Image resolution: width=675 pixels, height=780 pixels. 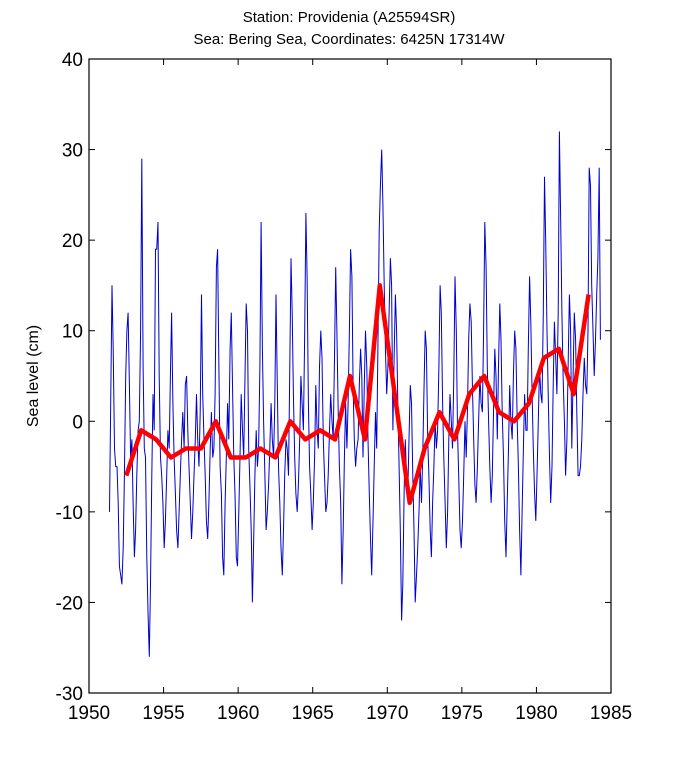 What do you see at coordinates (72, 241) in the screenshot?
I see `y-tick-label: 20` at bounding box center [72, 241].